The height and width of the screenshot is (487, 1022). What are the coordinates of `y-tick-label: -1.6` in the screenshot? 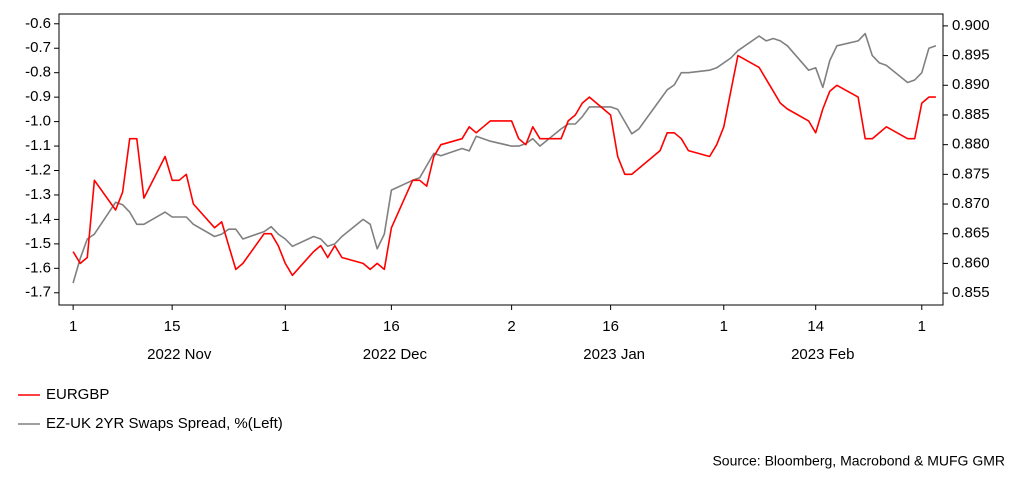 It's located at (38, 267).